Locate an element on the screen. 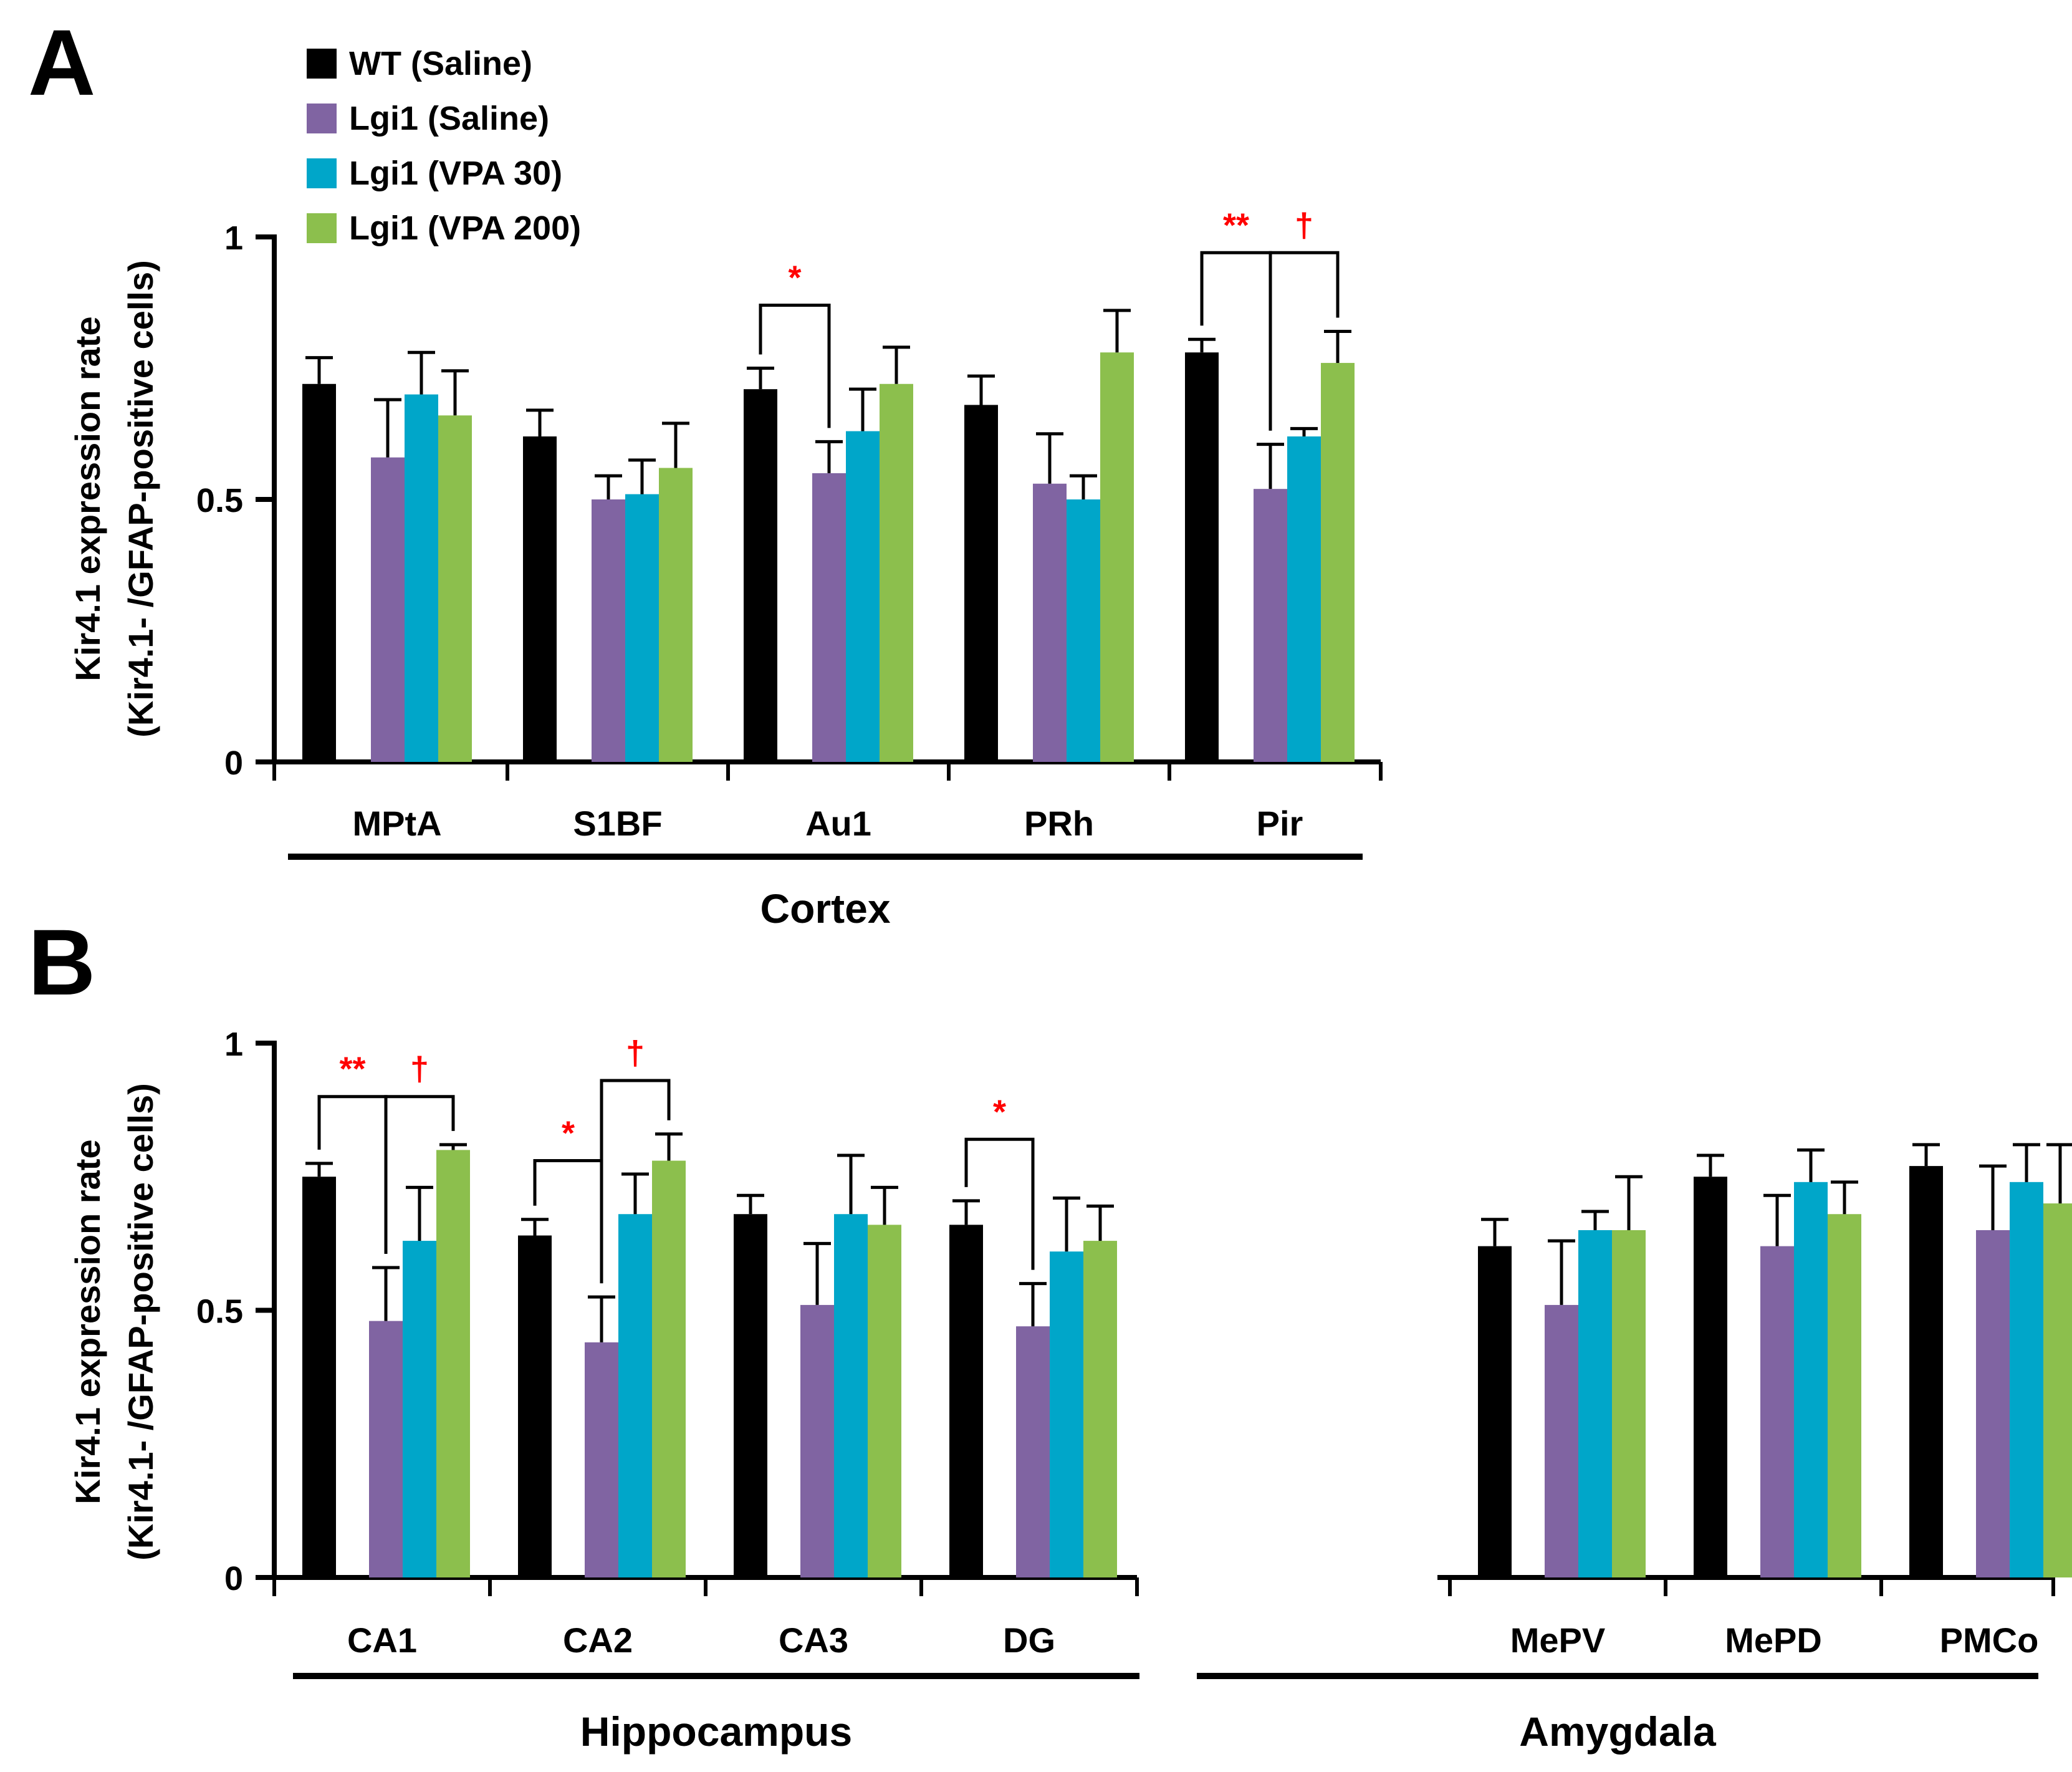  category-label-pir: Pir is located at coordinates (1280, 823).